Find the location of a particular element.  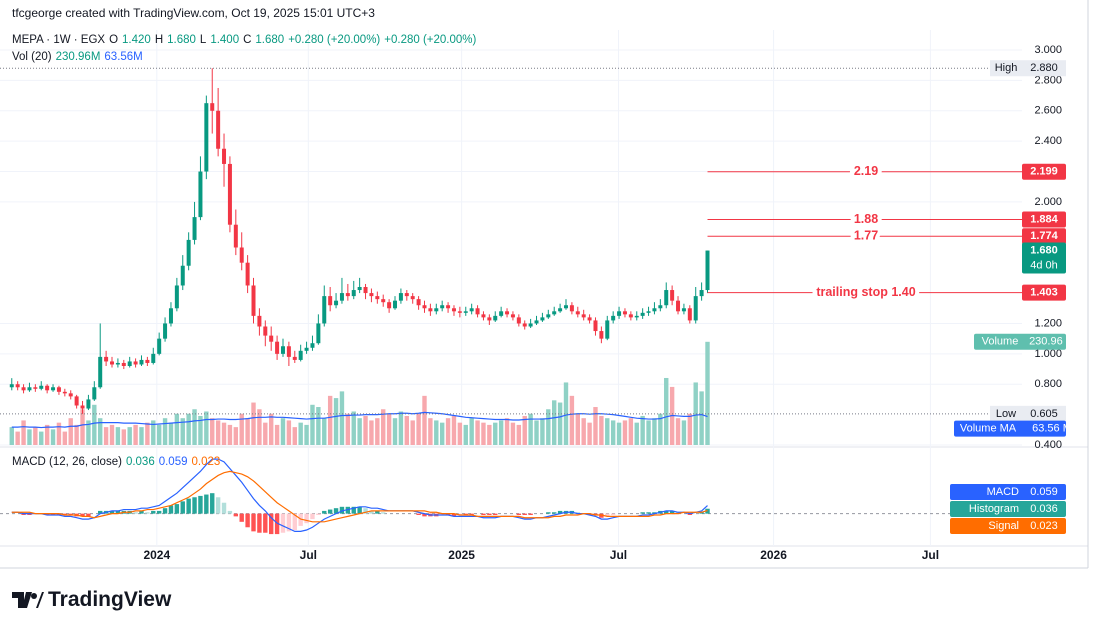

y-tick-label: 0.800 is located at coordinates (1048, 384).